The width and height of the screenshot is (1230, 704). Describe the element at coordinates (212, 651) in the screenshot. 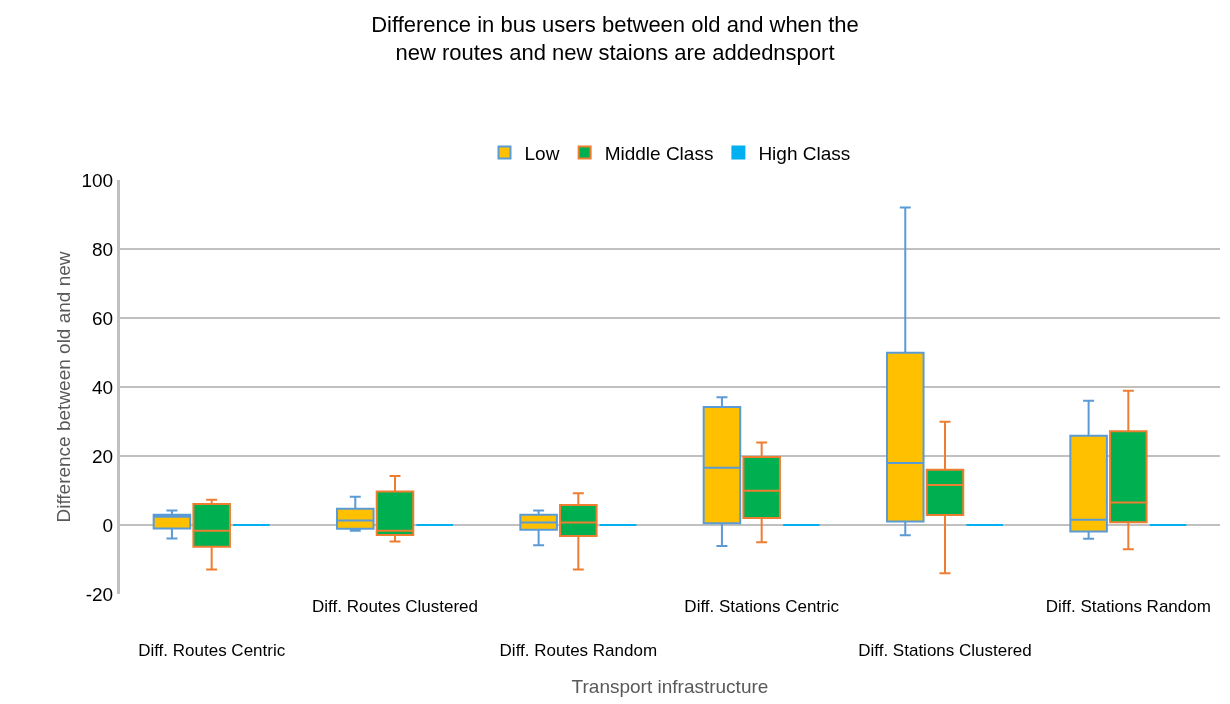

I see `x-tick-label: Diff. Routes Centric` at that location.